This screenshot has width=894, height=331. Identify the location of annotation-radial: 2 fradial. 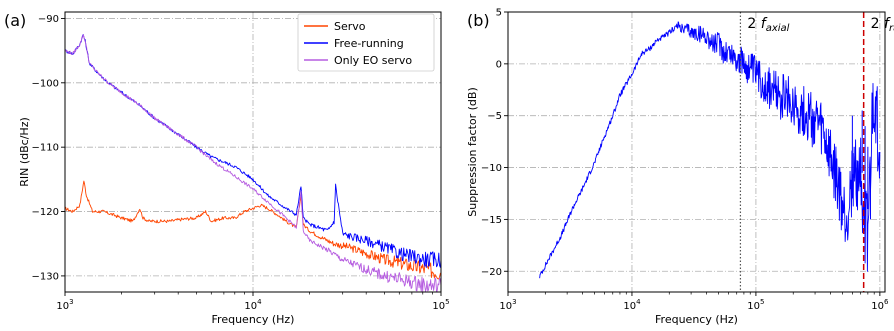
(882, 25).